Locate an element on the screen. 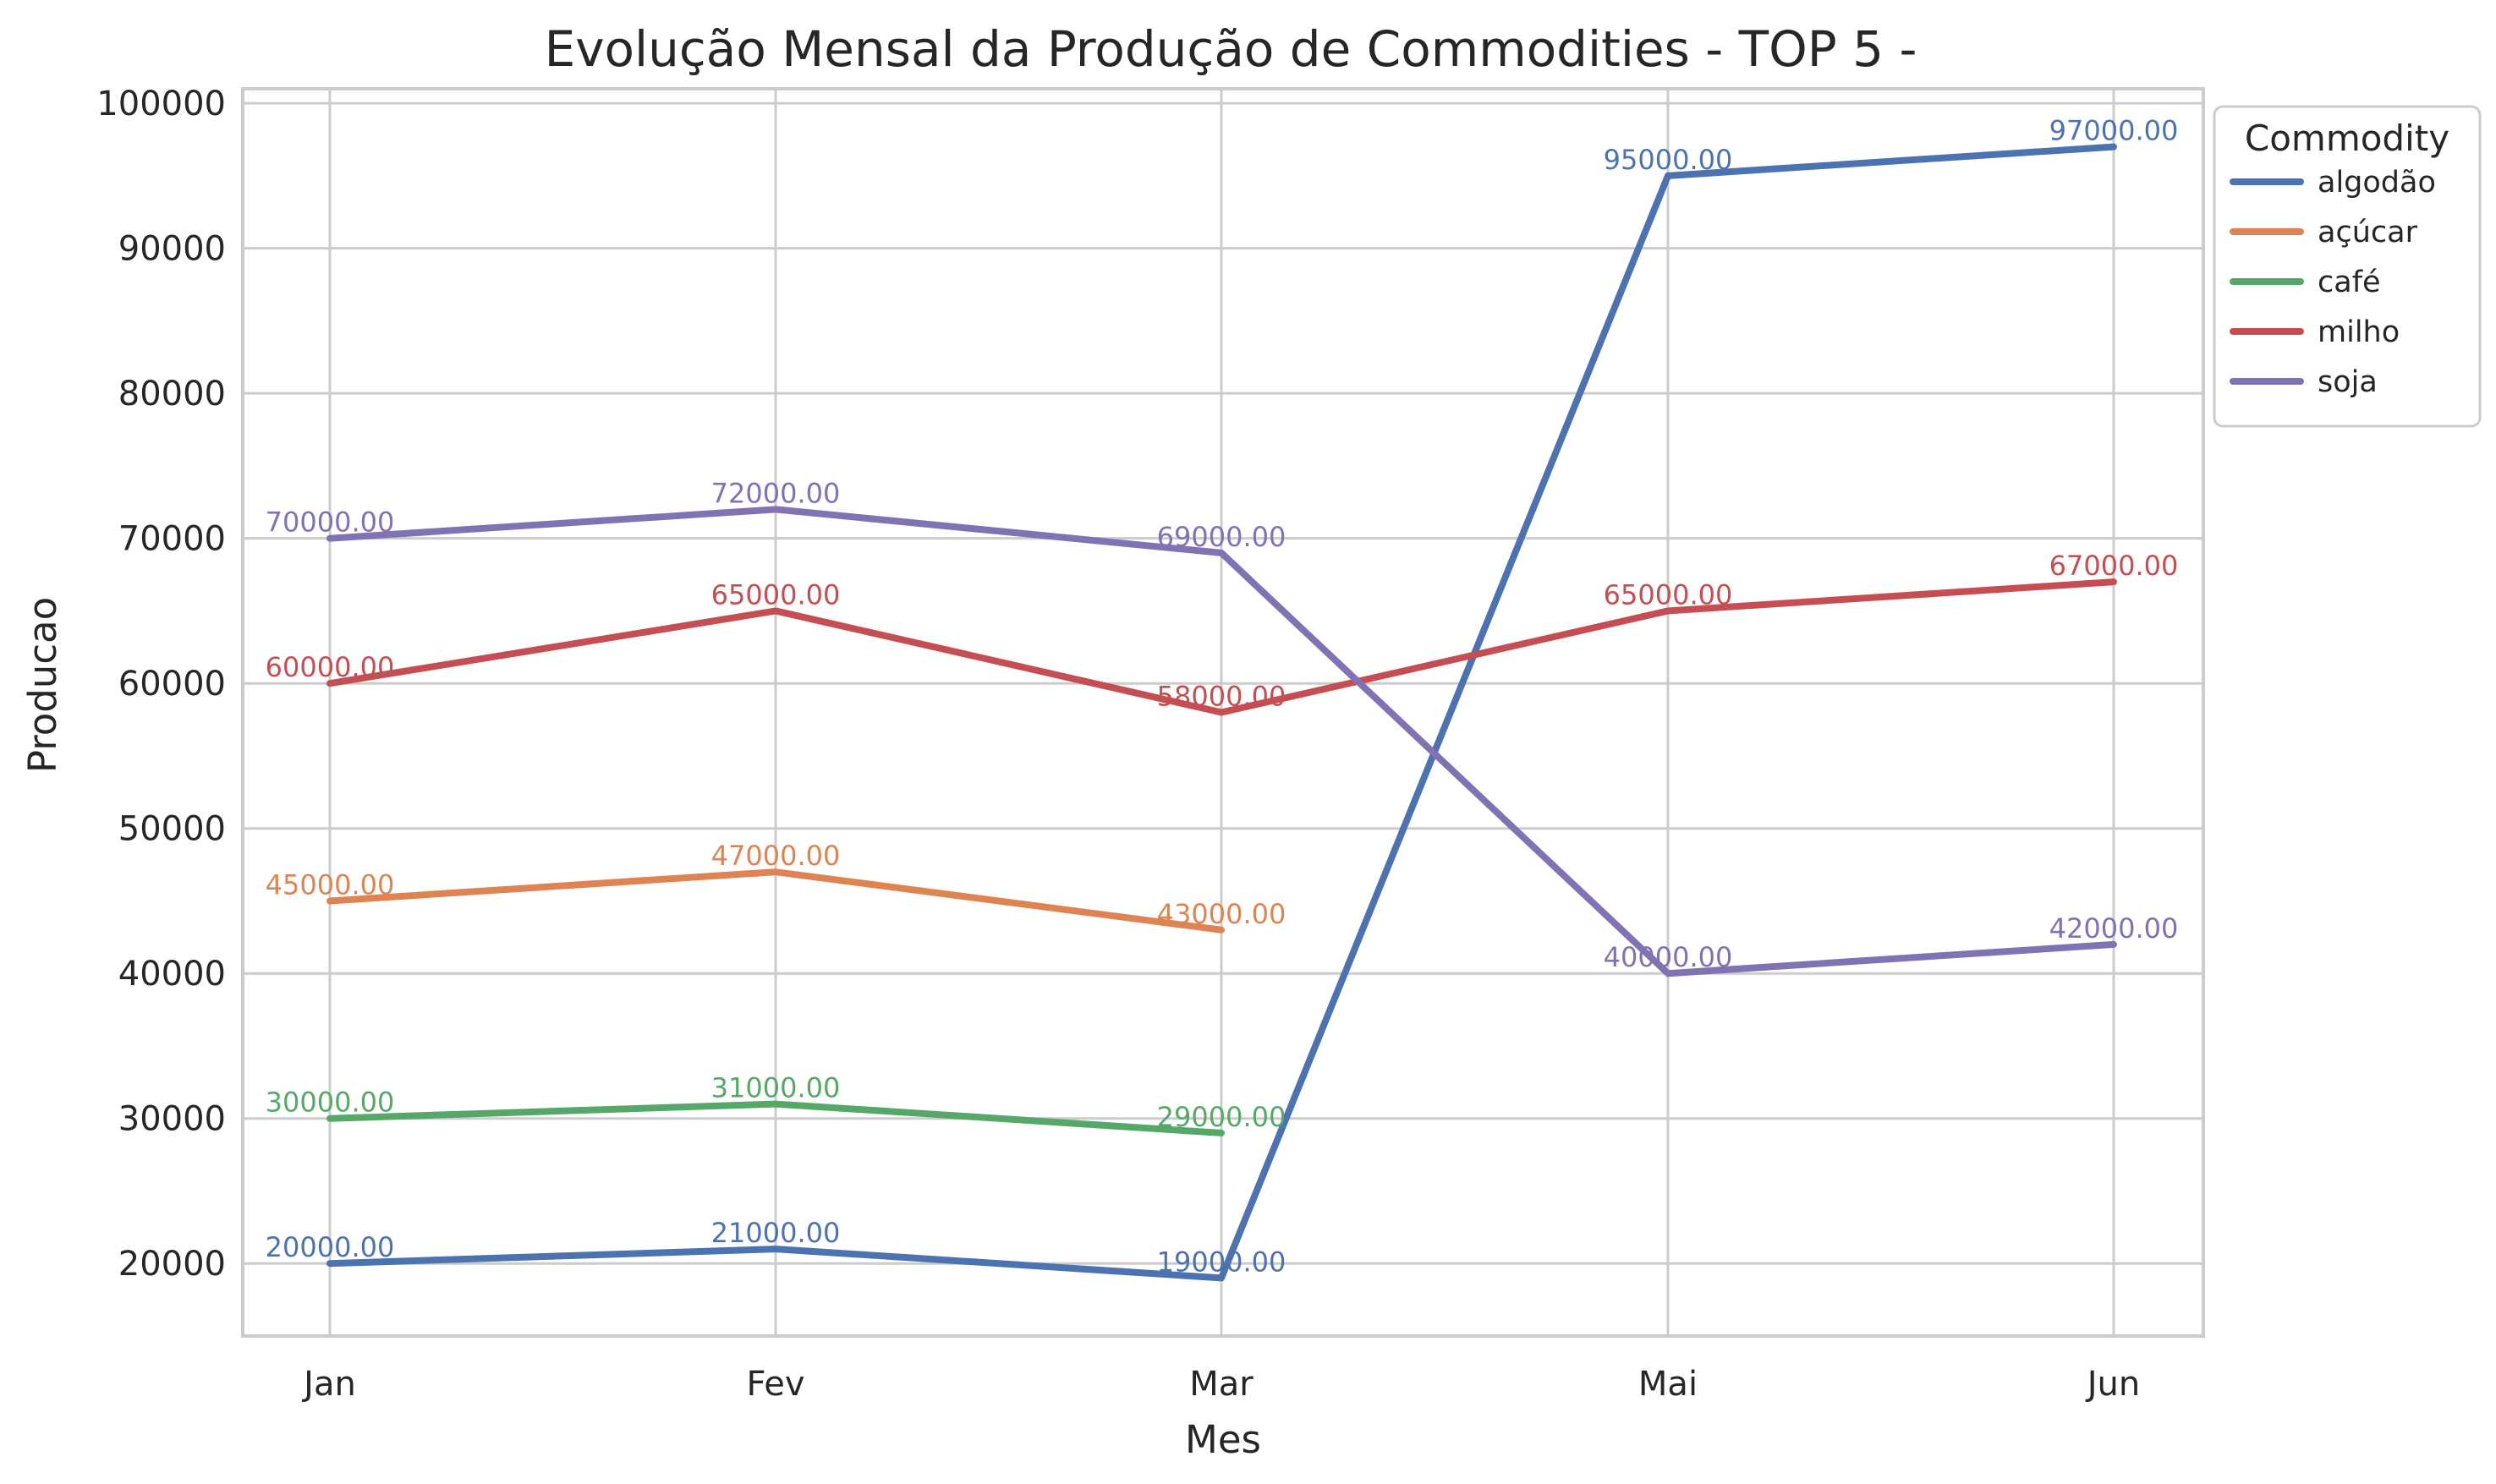  series-line-café is located at coordinates (776, 1118).